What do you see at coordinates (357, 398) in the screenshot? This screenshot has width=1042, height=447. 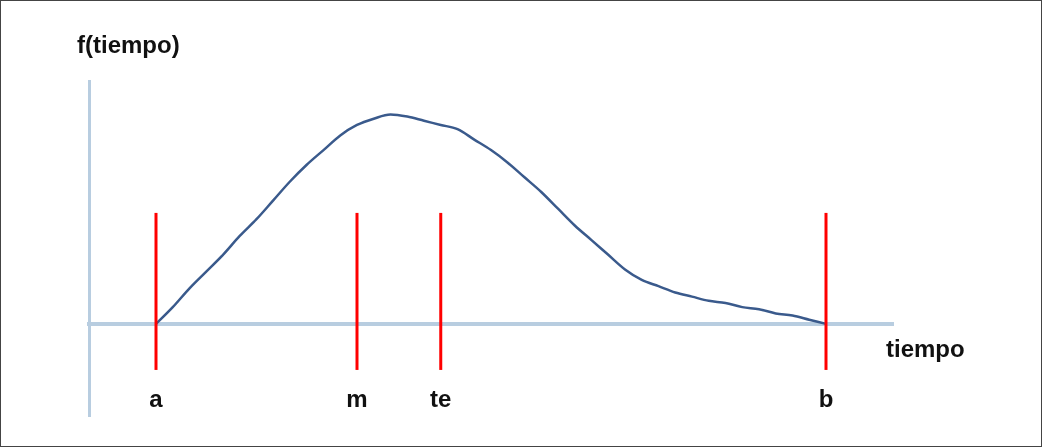 I see `x-tick-label: m` at bounding box center [357, 398].